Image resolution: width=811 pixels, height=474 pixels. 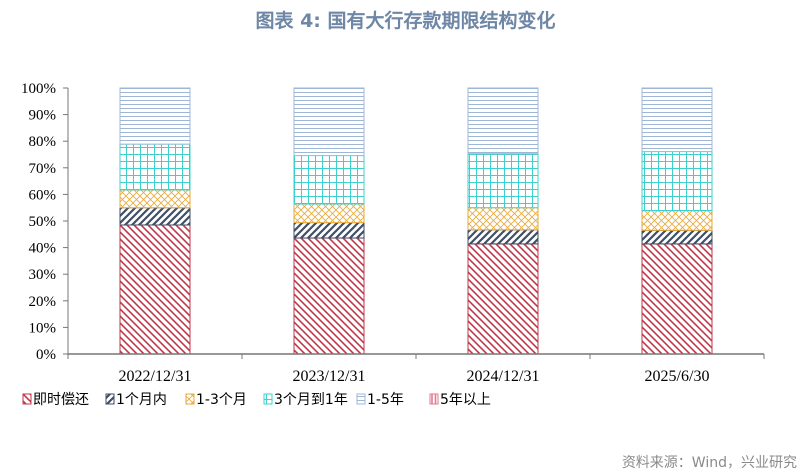 I want to click on legend-item: 即时偿还, so click(x=55, y=400).